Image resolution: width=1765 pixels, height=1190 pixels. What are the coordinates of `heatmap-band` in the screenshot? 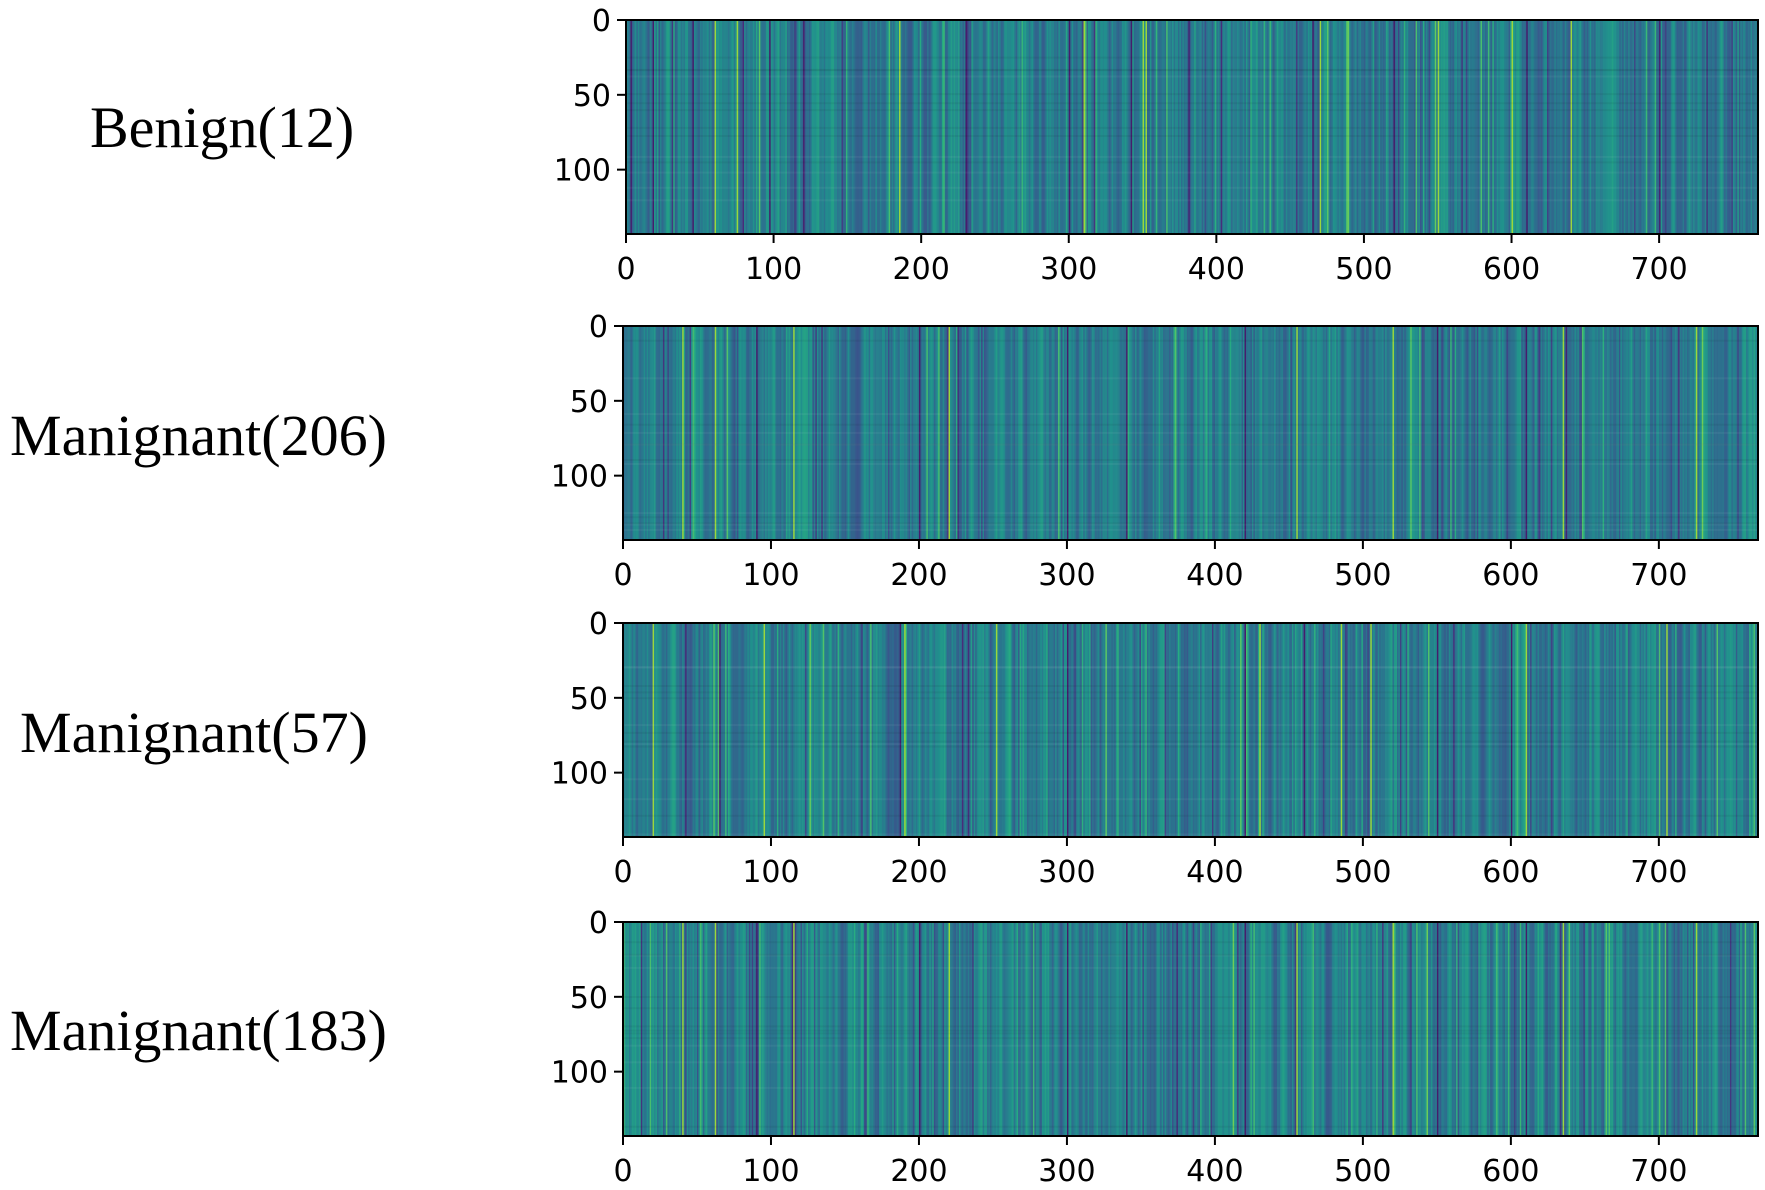 It's located at (1190, 444).